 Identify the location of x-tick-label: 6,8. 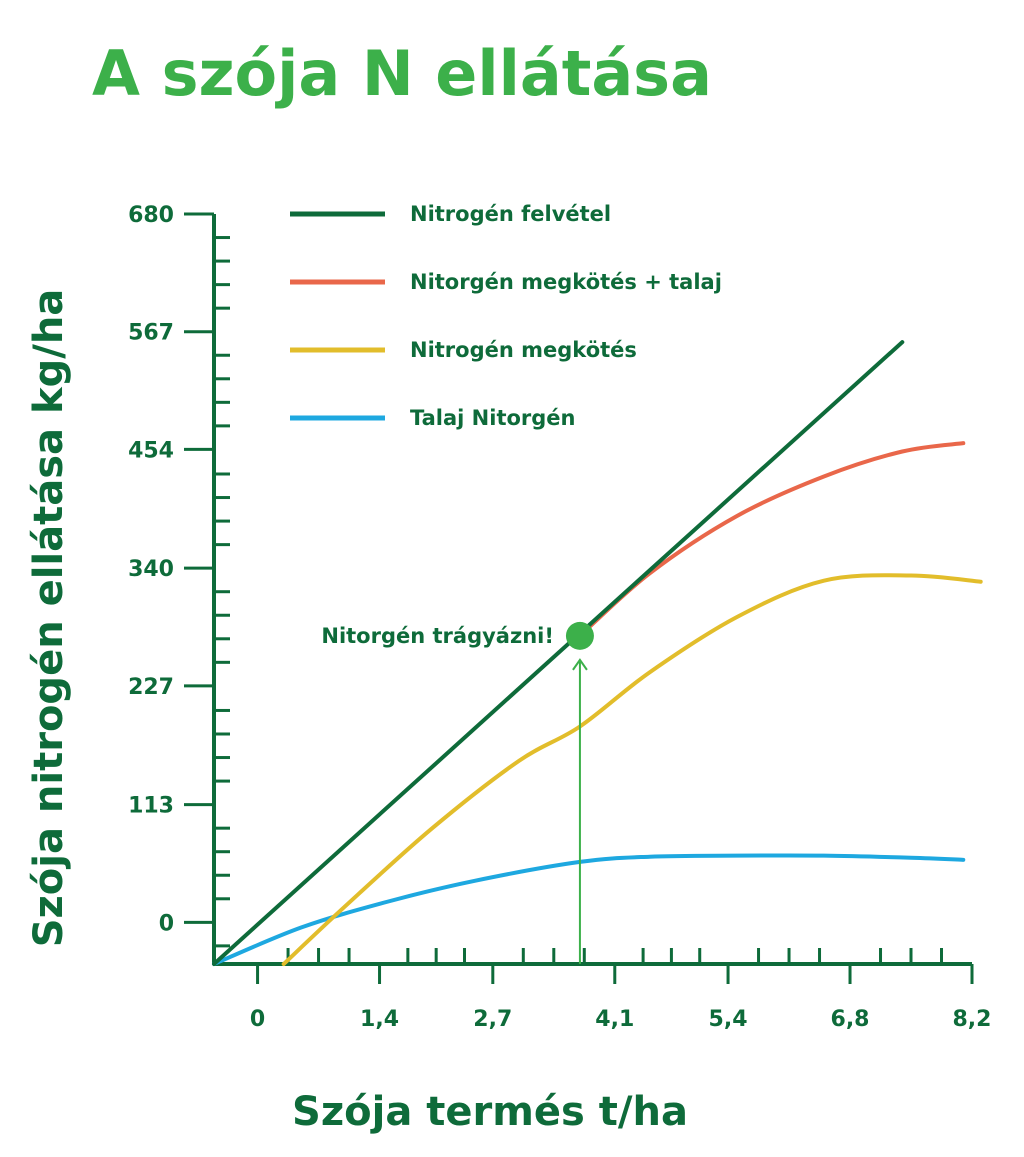
(850, 1019).